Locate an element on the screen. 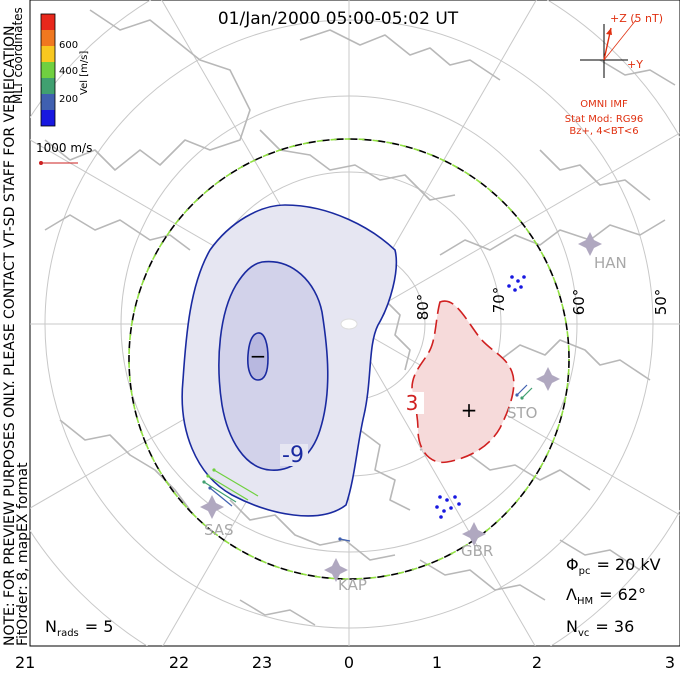 Image resolution: width=680 pixels, height=674 pixels. mlt-label-0: 0 is located at coordinates (349, 662).